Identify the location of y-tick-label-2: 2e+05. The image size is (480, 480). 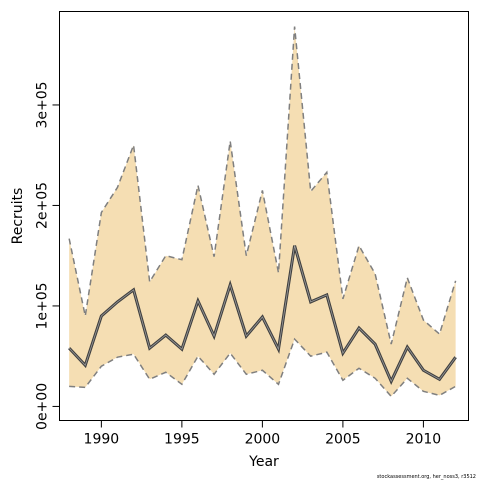
(43, 205).